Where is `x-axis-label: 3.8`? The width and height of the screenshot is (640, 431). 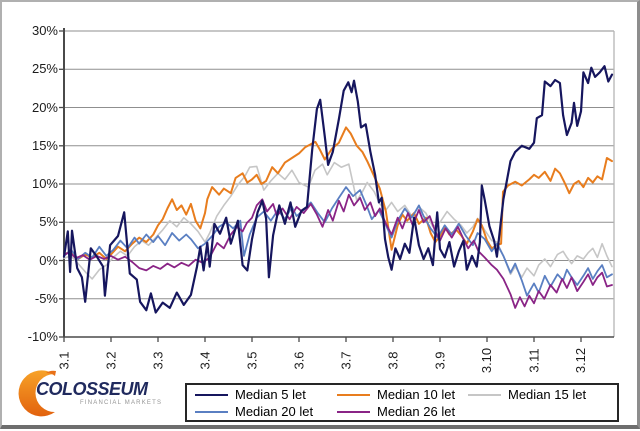 x-axis-label: 3.8 is located at coordinates (393, 360).